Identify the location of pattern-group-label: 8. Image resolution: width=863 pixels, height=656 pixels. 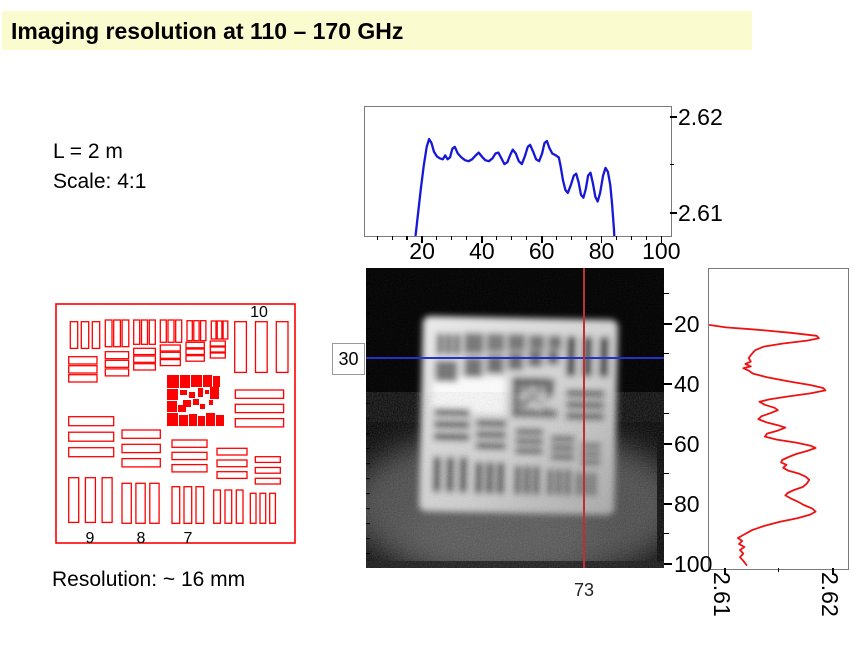
(141, 538).